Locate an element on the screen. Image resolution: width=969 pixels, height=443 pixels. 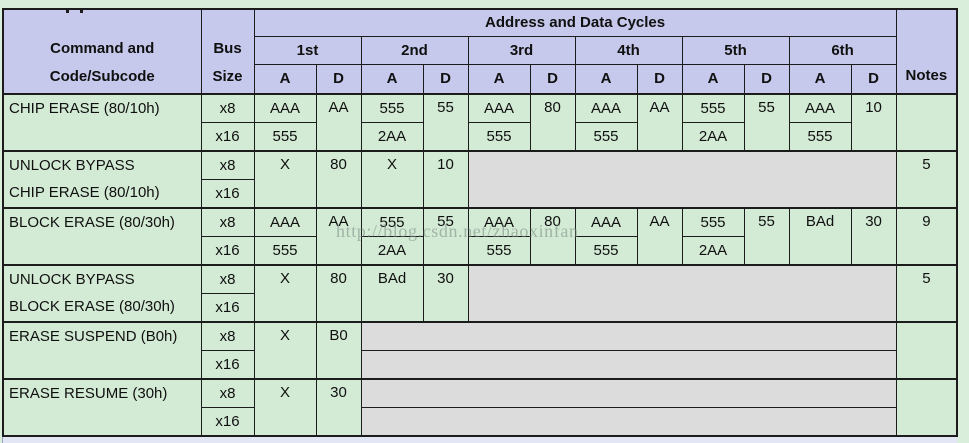
header-cycle-5th: 5th is located at coordinates (735, 50).